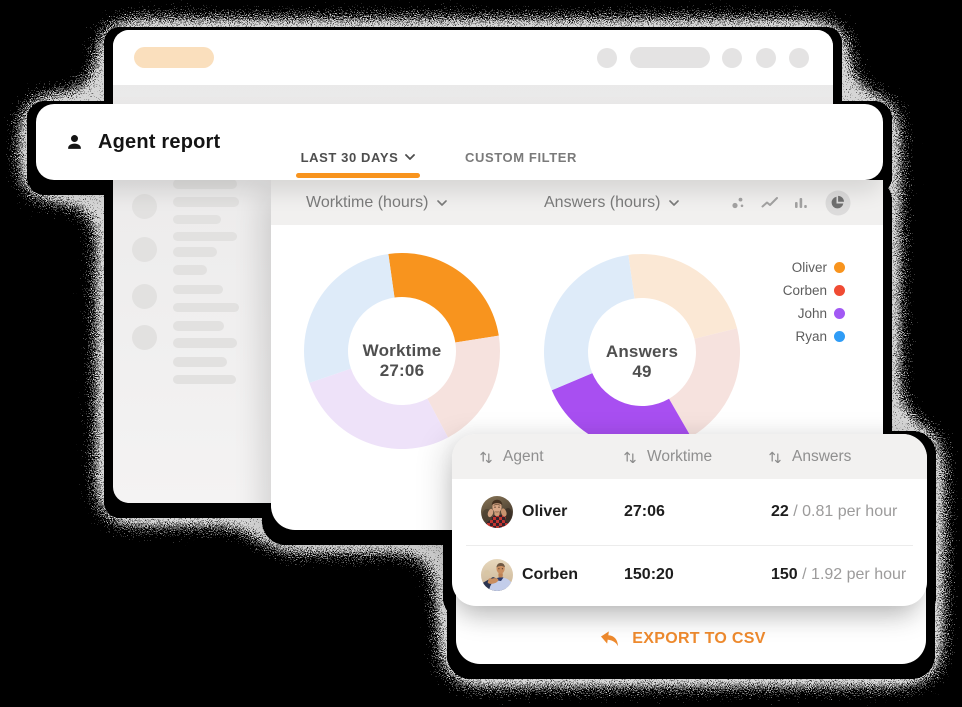 The image size is (962, 707). I want to click on page-title: Agent report, so click(159, 141).